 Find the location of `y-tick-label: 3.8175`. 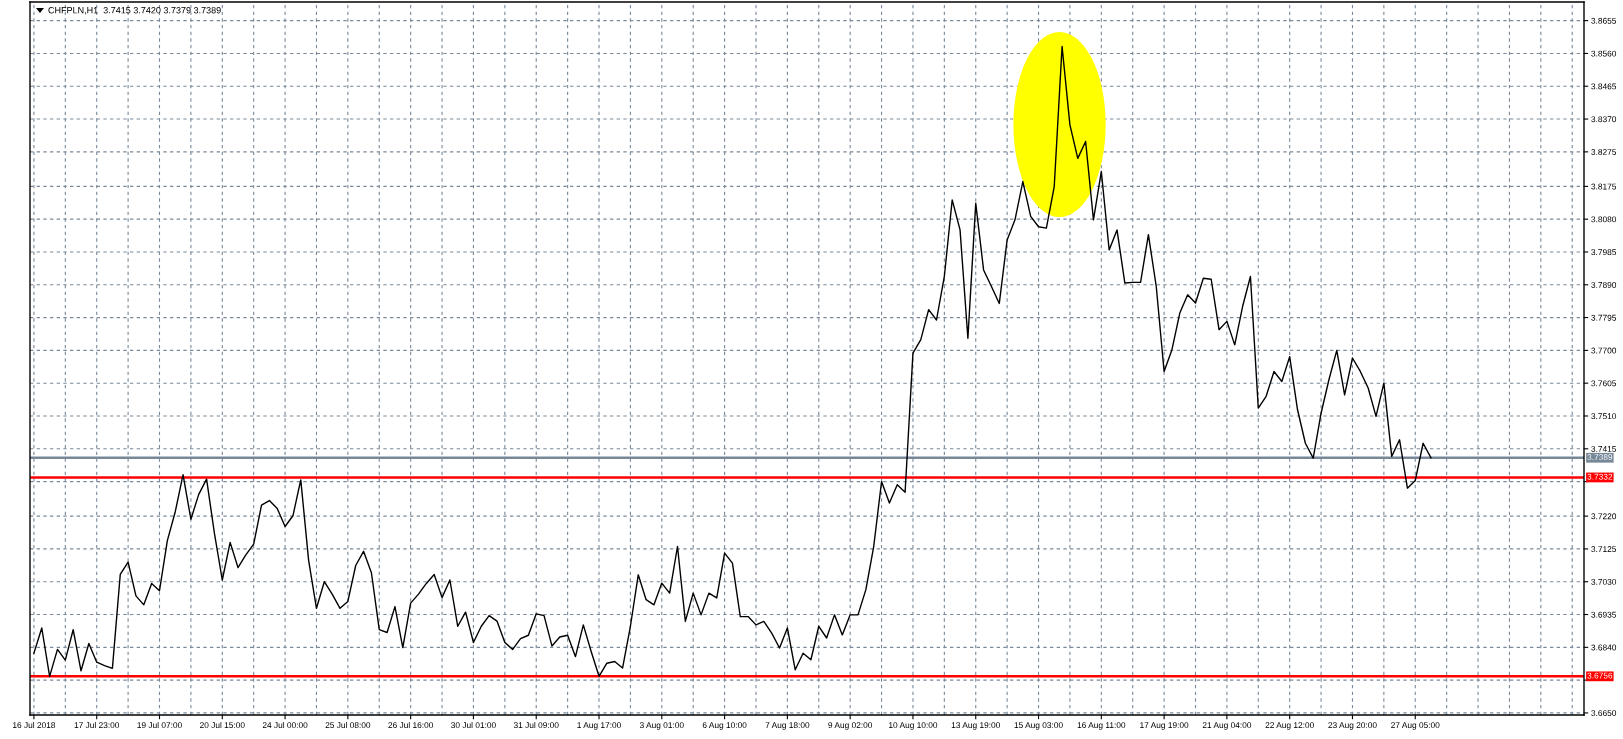

y-tick-label: 3.8175 is located at coordinates (1604, 186).